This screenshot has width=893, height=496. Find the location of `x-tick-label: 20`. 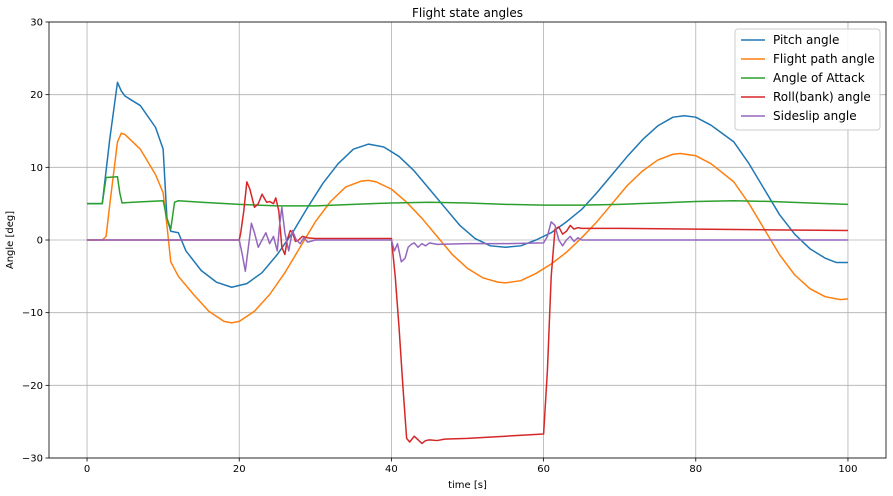

x-tick-label: 20 is located at coordinates (239, 469).